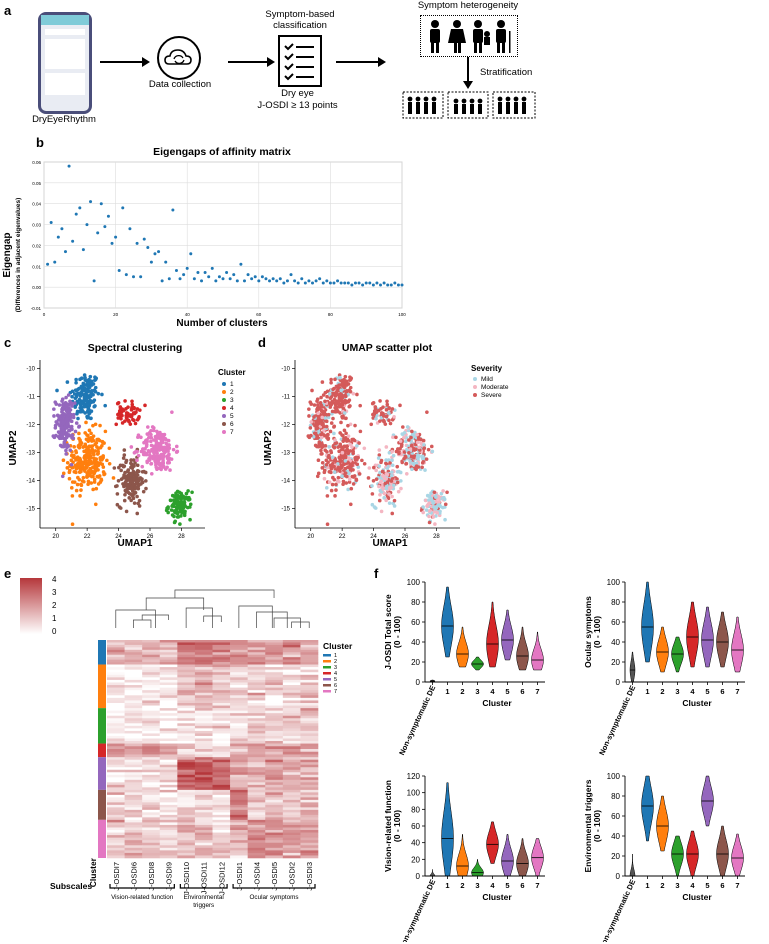 The image size is (769, 944). What do you see at coordinates (31, 606) in the screenshot?
I see `colorbar` at bounding box center [31, 606].